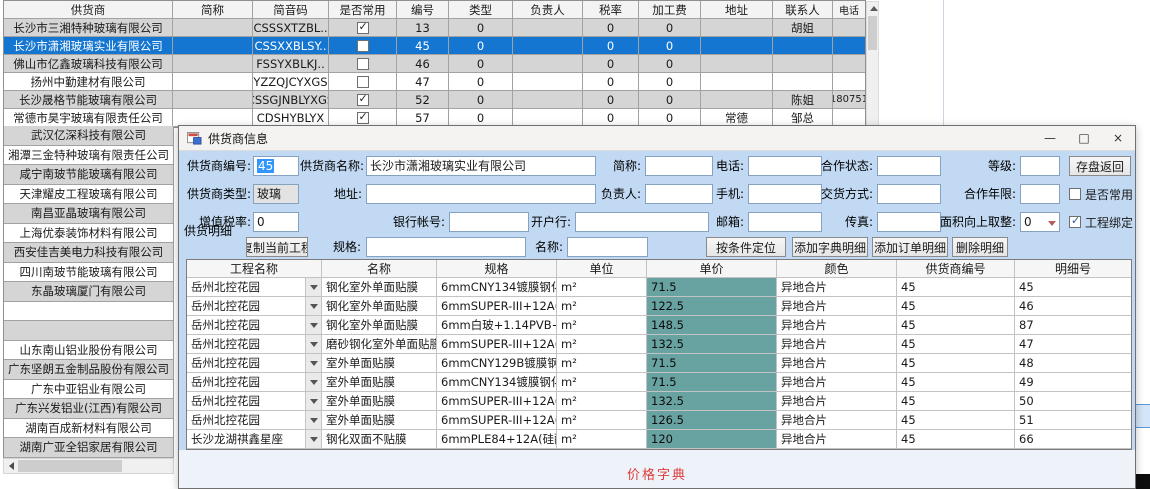 This screenshot has width=1150, height=489. What do you see at coordinates (481, 10) in the screenshot?
I see `col-header-type: 类型` at bounding box center [481, 10].